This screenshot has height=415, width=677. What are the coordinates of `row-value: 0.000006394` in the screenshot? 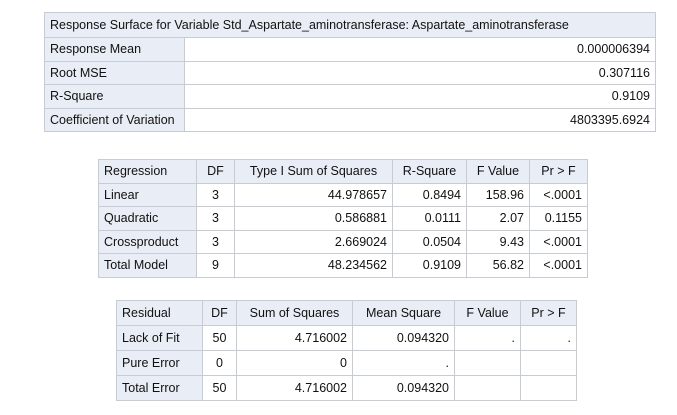 It's located at (420, 49).